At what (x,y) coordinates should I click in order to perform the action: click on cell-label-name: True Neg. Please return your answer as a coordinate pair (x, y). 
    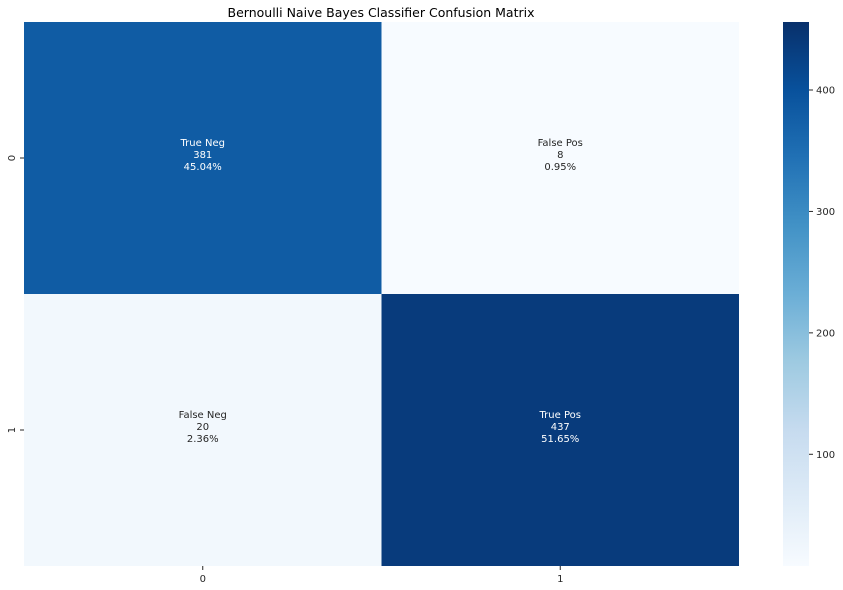
    Looking at the image, I should click on (202, 143).